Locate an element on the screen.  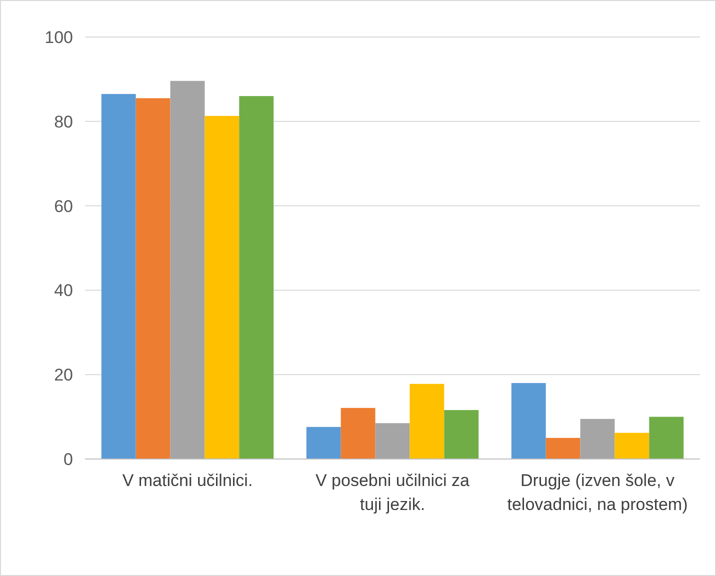
y-tick-label: 60 is located at coordinates (63, 206).